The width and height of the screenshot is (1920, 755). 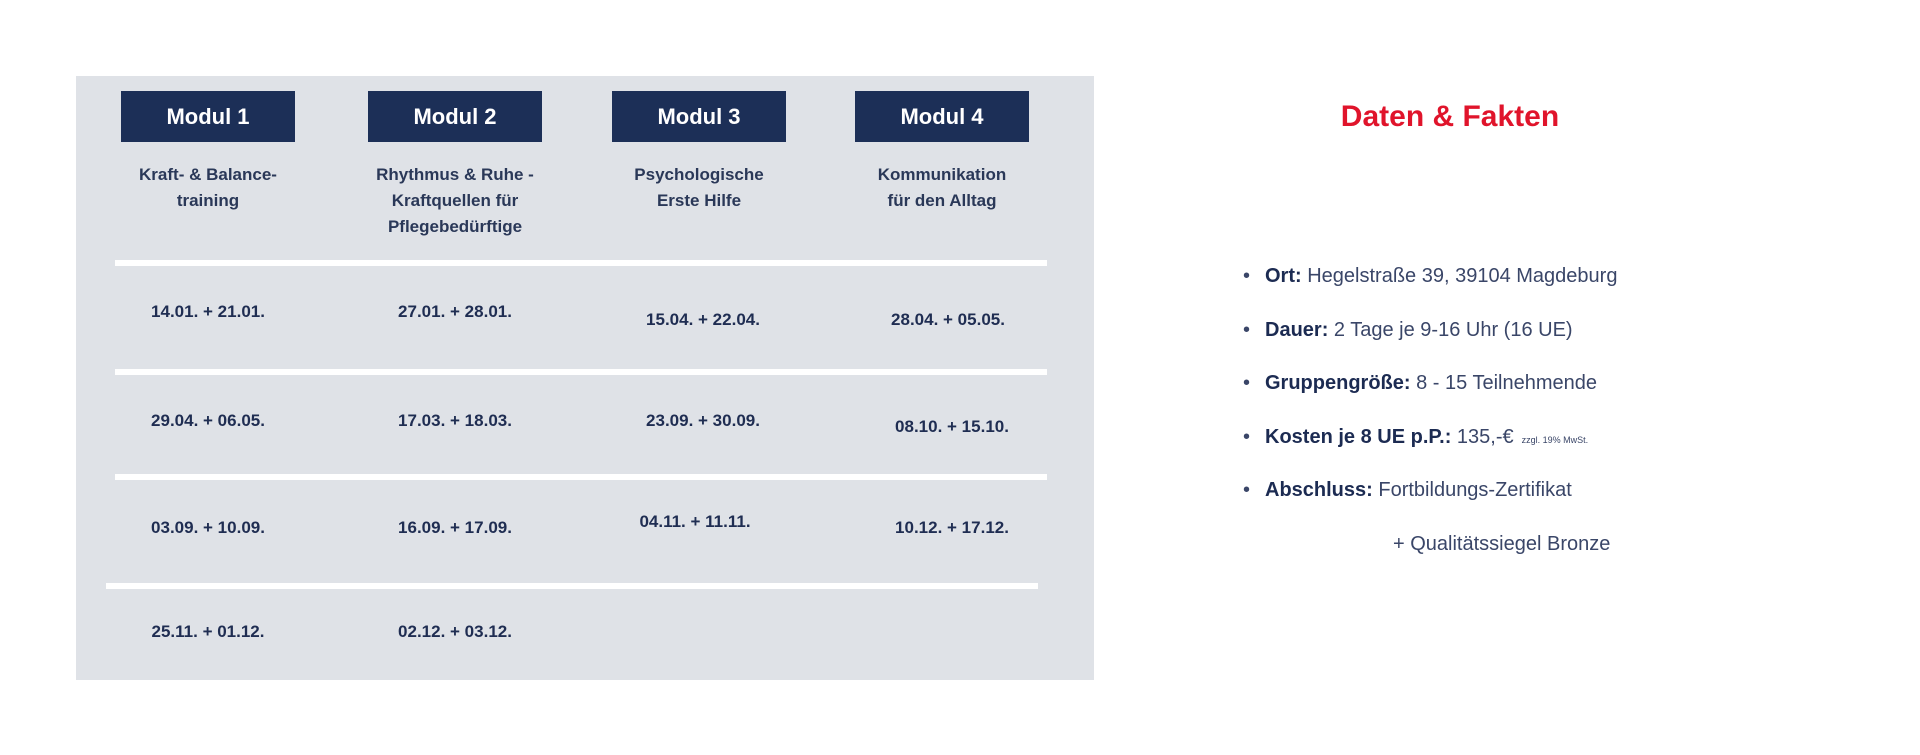 What do you see at coordinates (1506, 383) in the screenshot?
I see `fact-value: 8 - 15 Teilnehmende` at bounding box center [1506, 383].